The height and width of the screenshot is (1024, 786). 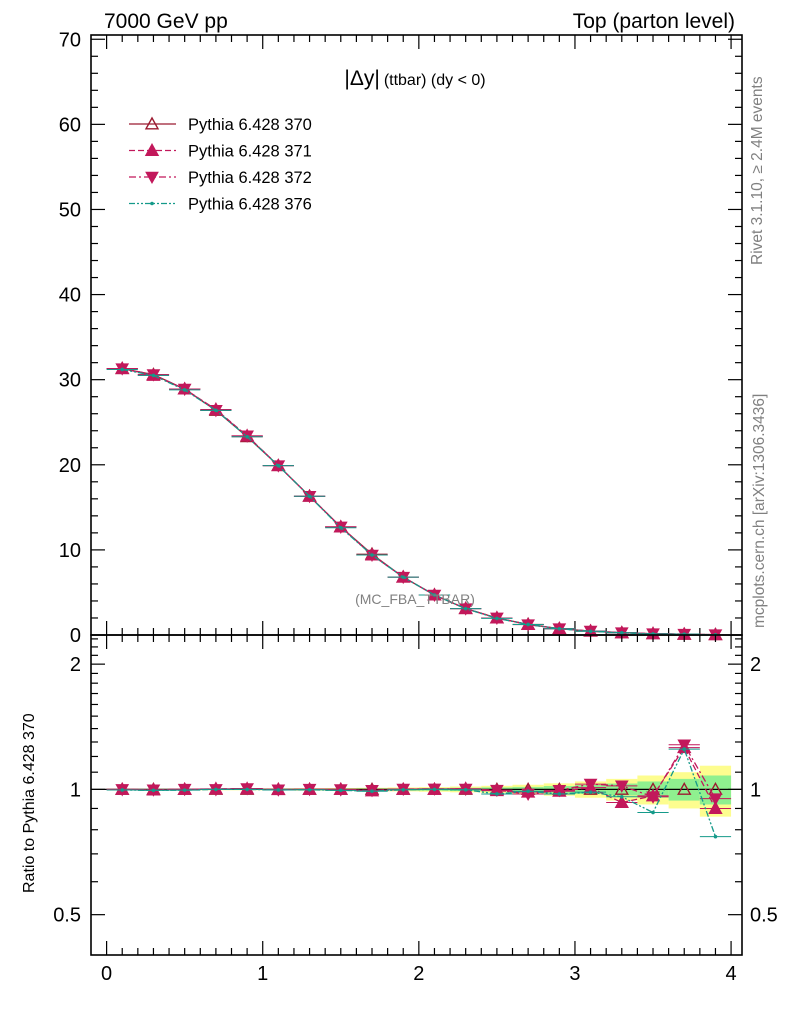 What do you see at coordinates (75, 636) in the screenshot?
I see `y-tick-label: 0` at bounding box center [75, 636].